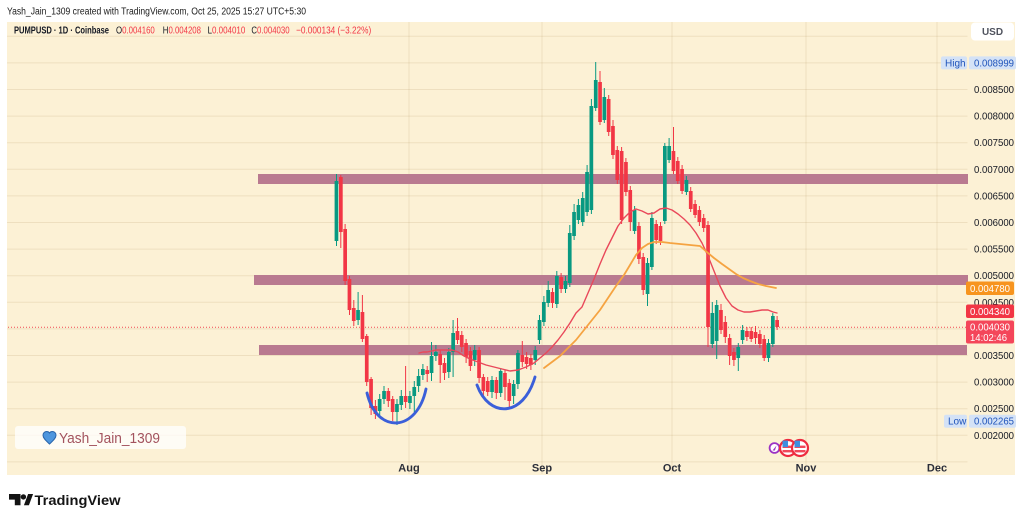 The height and width of the screenshot is (521, 1024). What do you see at coordinates (994, 90) in the screenshot?
I see `svg-text: 0.008500` at bounding box center [994, 90].